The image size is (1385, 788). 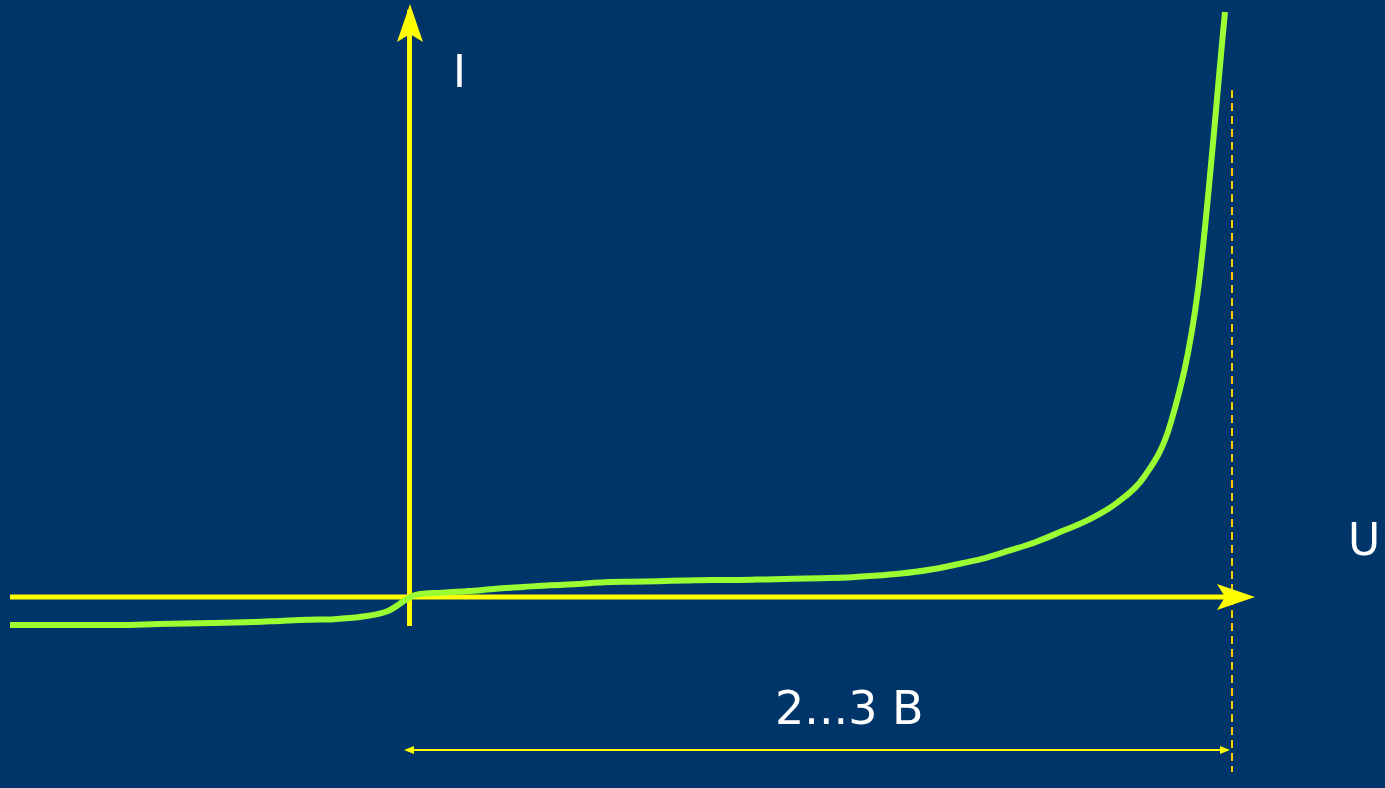 What do you see at coordinates (1364, 539) in the screenshot?
I see `x-axis-title: U` at bounding box center [1364, 539].